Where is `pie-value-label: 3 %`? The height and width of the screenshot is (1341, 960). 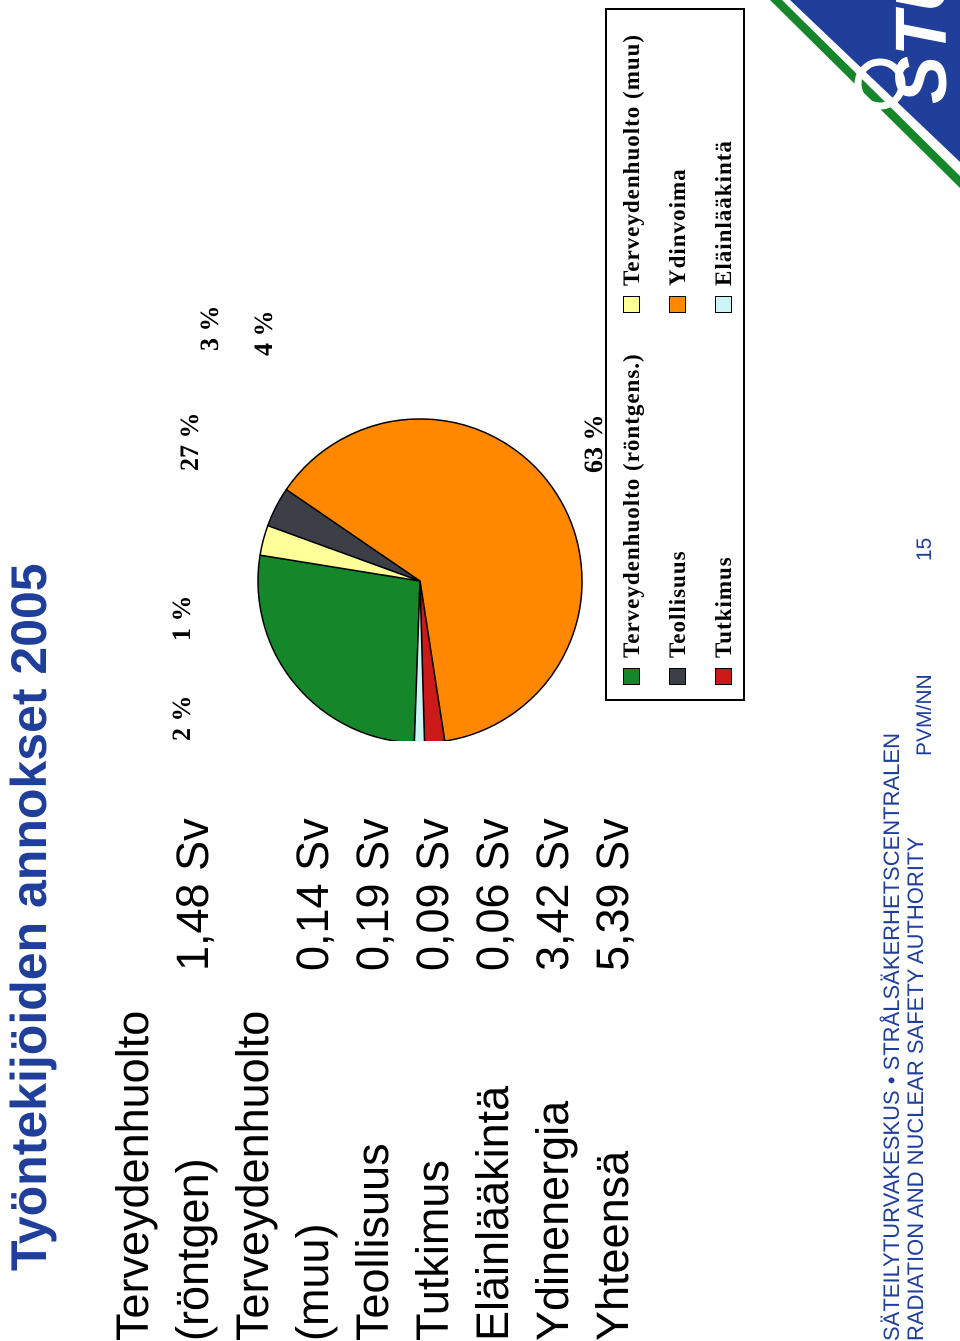 pie-value-label: 3 % is located at coordinates (209, 329).